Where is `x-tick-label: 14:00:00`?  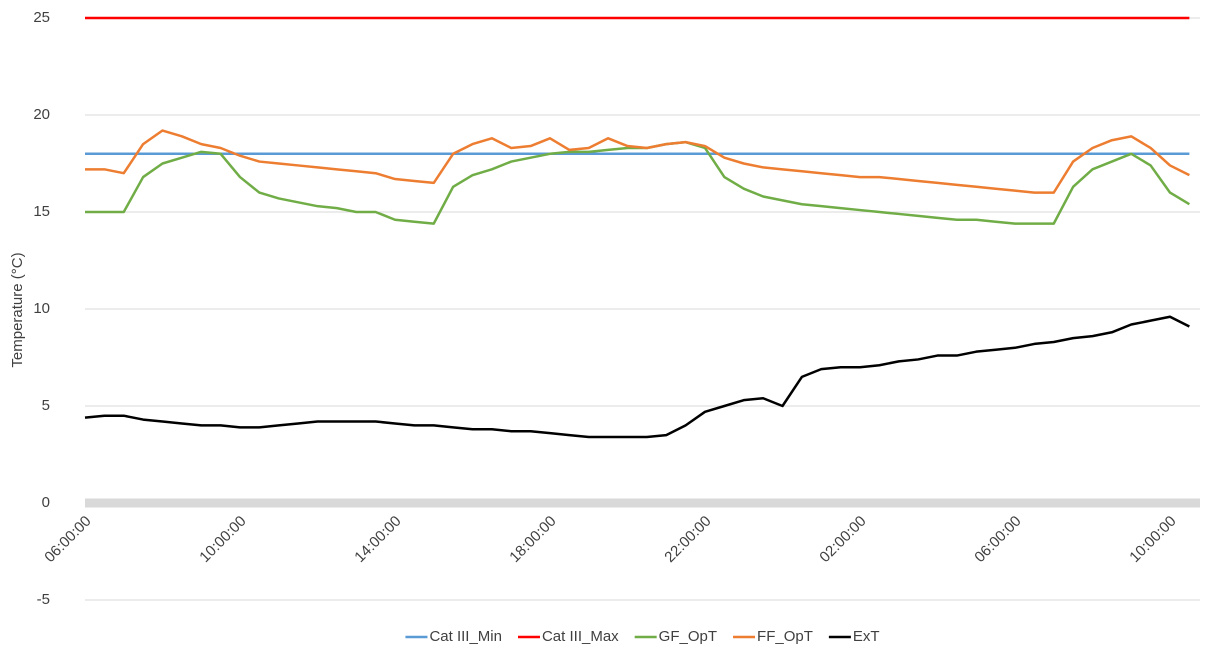
x-tick-label: 14:00:00 is located at coordinates (377, 539).